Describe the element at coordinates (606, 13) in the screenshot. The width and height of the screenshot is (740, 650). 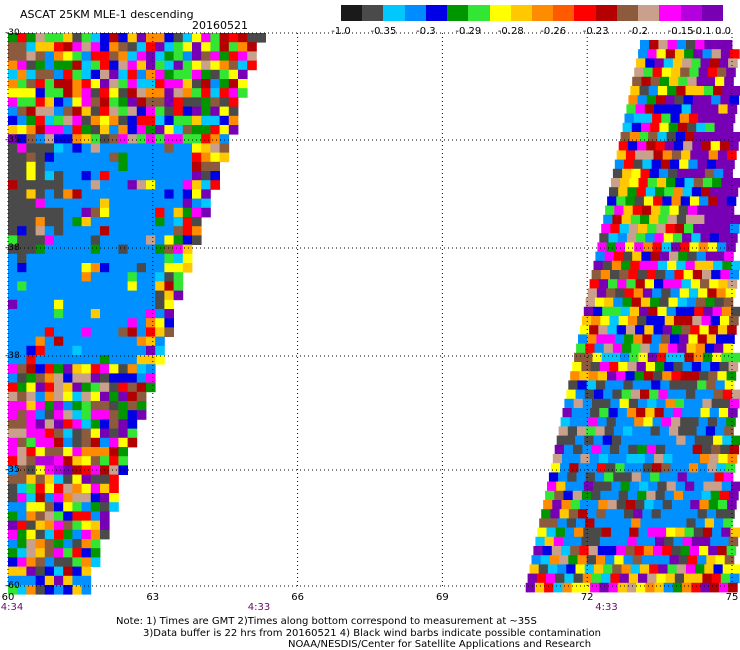
I see `colorbar-swatch` at that location.